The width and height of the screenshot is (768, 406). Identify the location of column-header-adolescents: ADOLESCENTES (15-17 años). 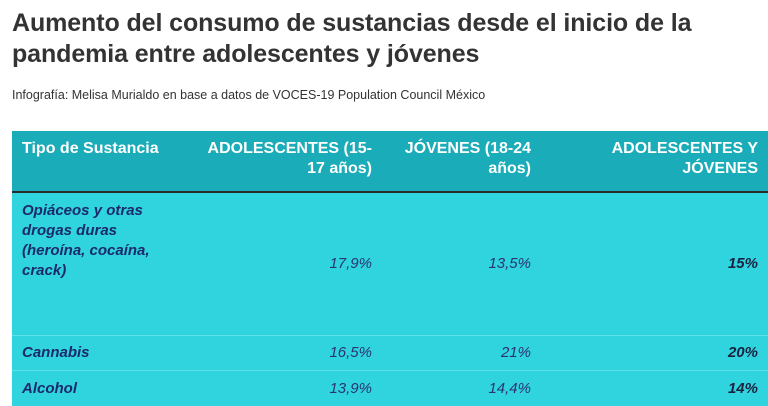
(283, 161).